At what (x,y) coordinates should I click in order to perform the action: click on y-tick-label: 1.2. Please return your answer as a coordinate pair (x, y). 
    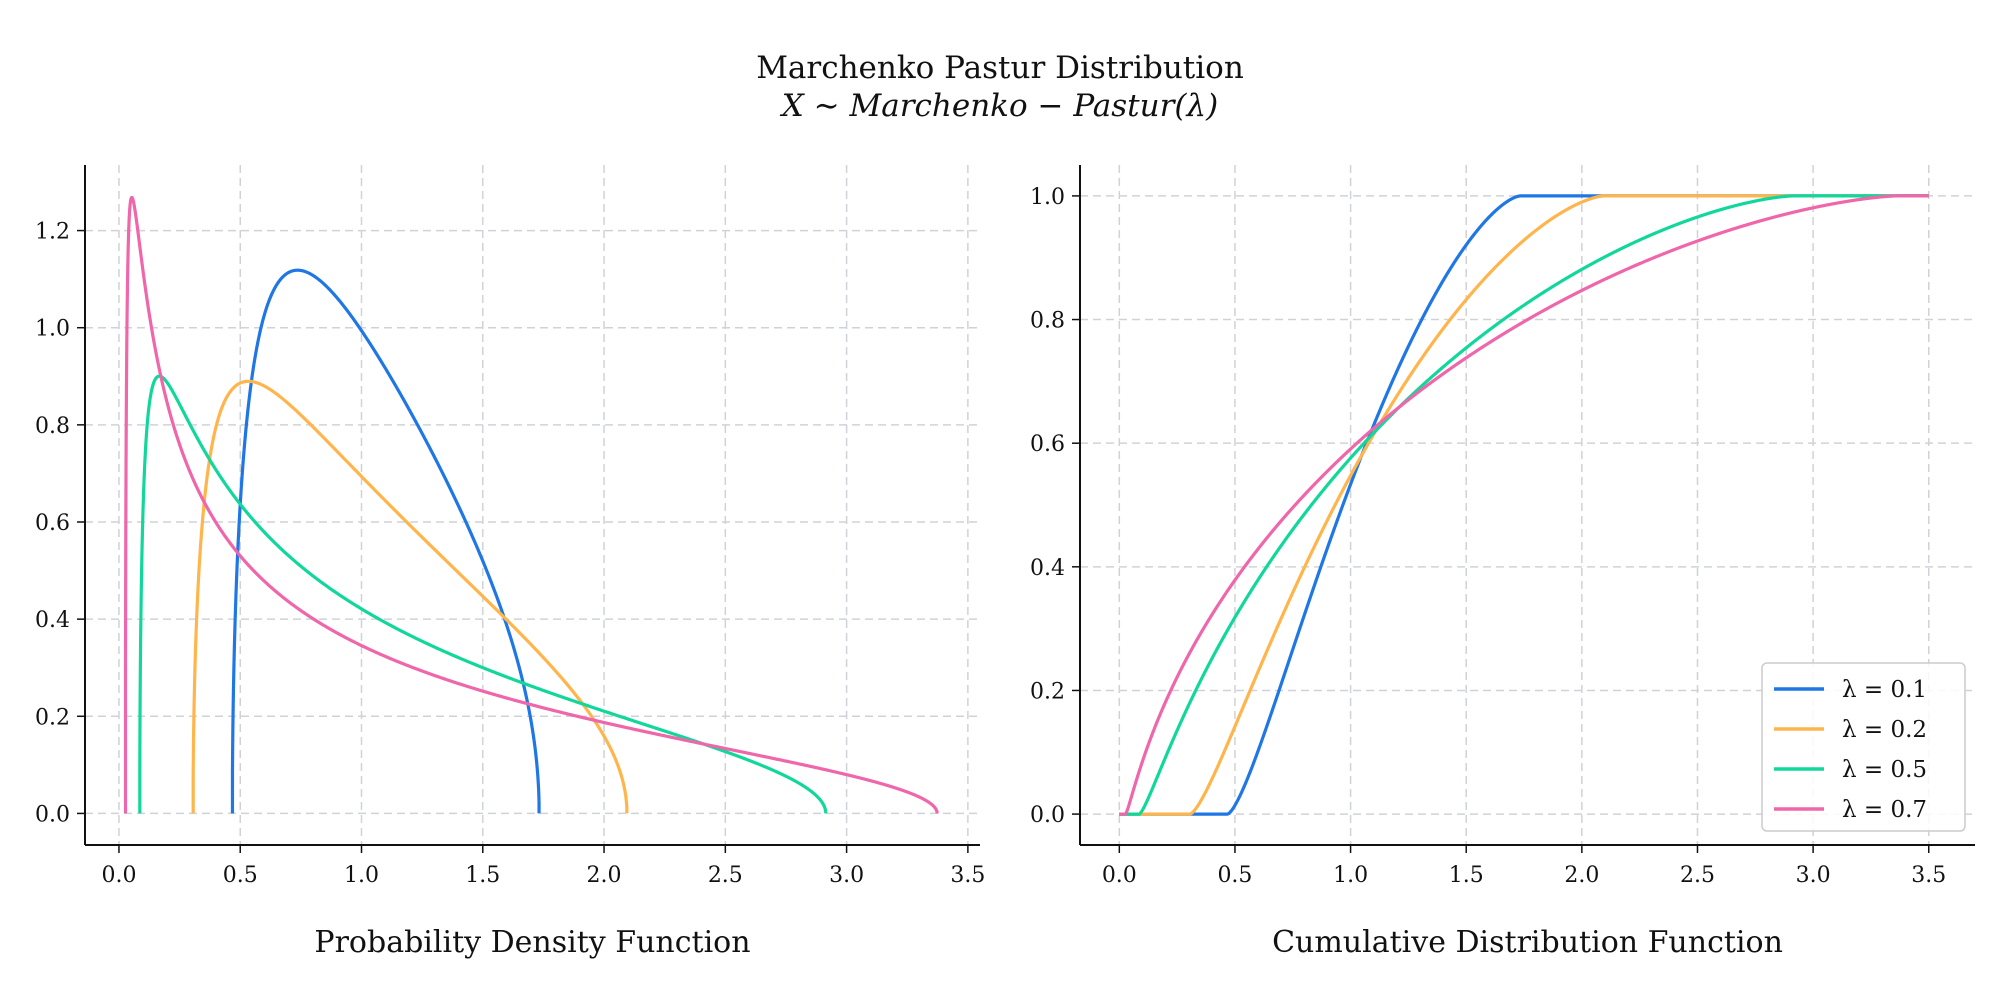
    Looking at the image, I should click on (52, 232).